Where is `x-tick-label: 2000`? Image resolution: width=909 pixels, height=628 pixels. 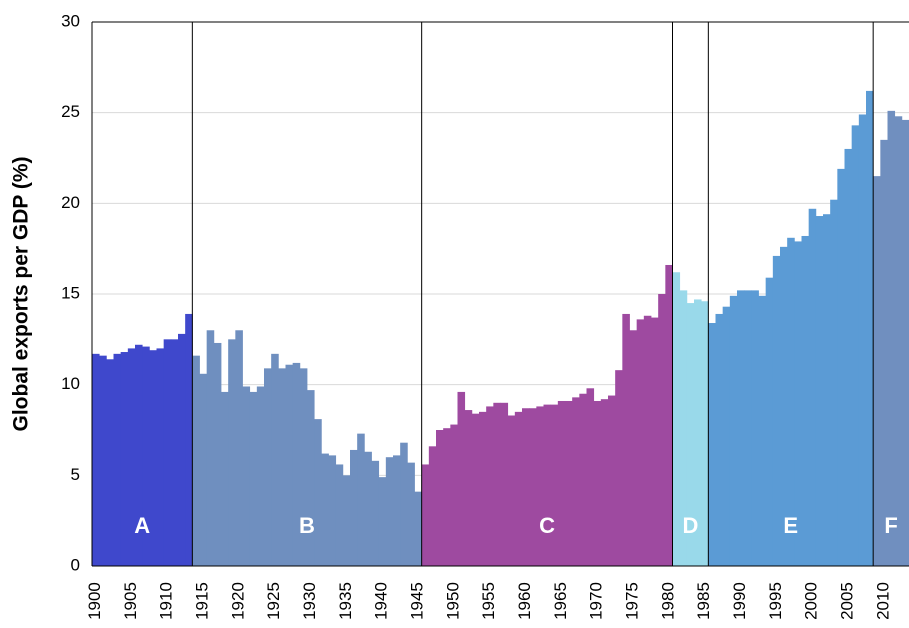 x-tick-label: 2000 is located at coordinates (811, 601).